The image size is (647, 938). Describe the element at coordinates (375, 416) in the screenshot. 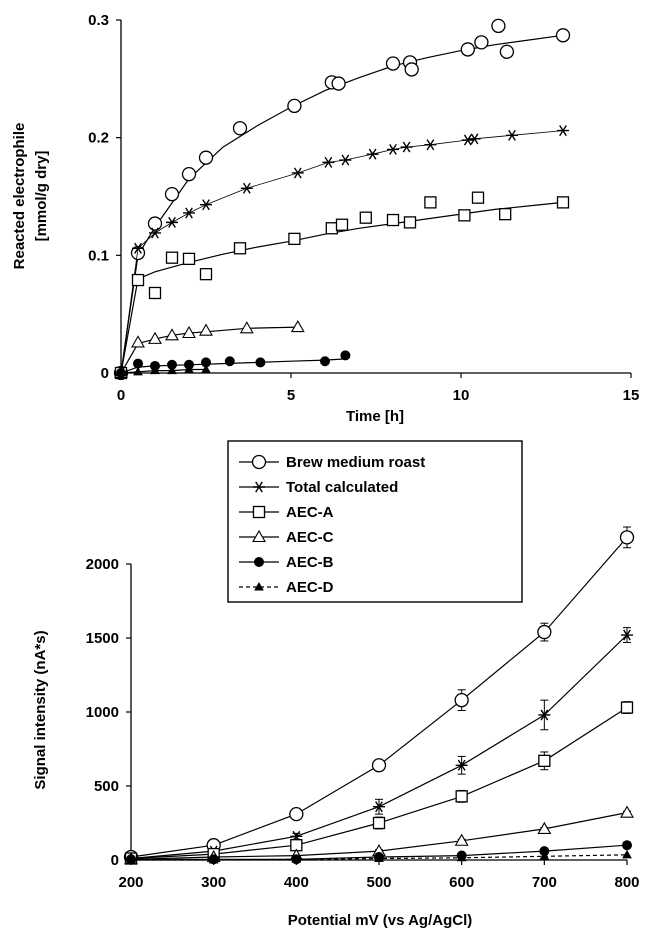

I see `x-axis-title: Time [h]` at that location.